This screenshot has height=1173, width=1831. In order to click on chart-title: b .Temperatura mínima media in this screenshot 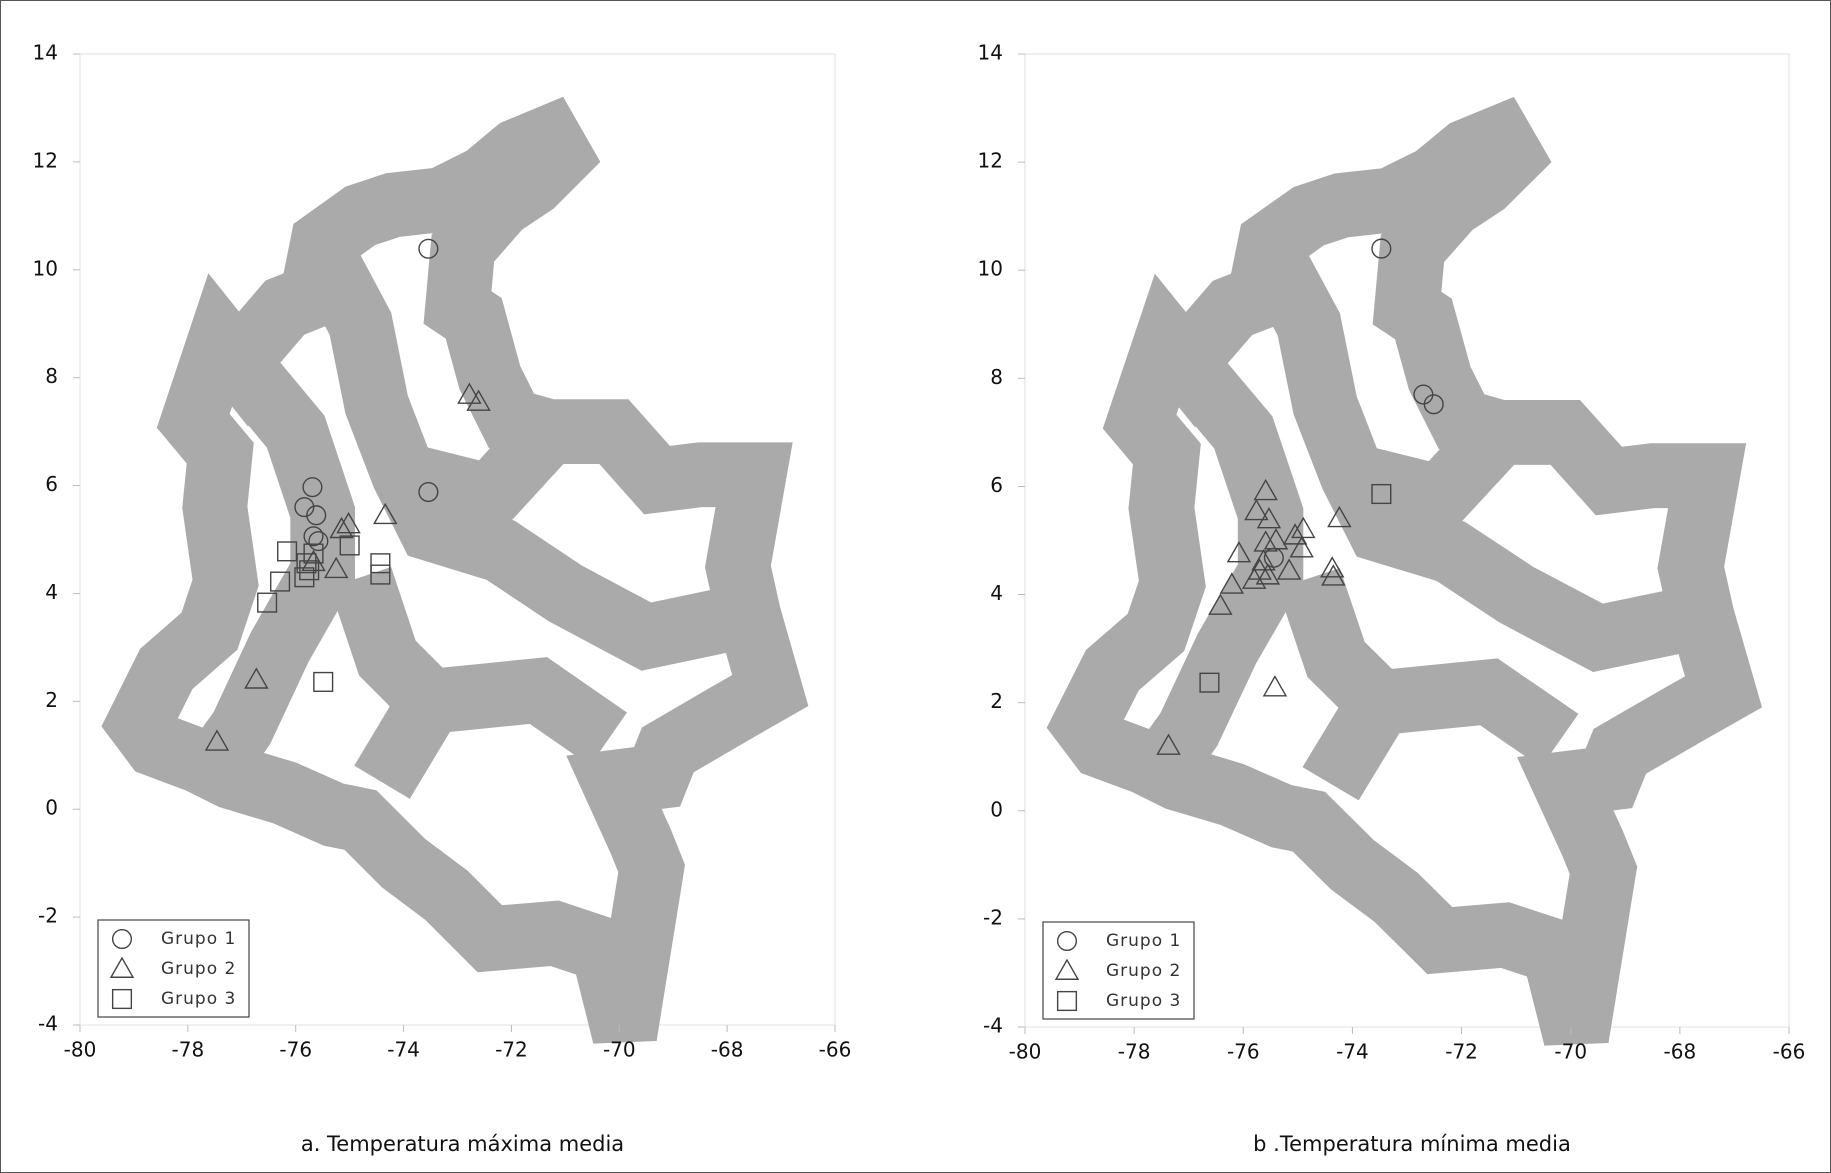, I will do `click(1412, 1144)`.